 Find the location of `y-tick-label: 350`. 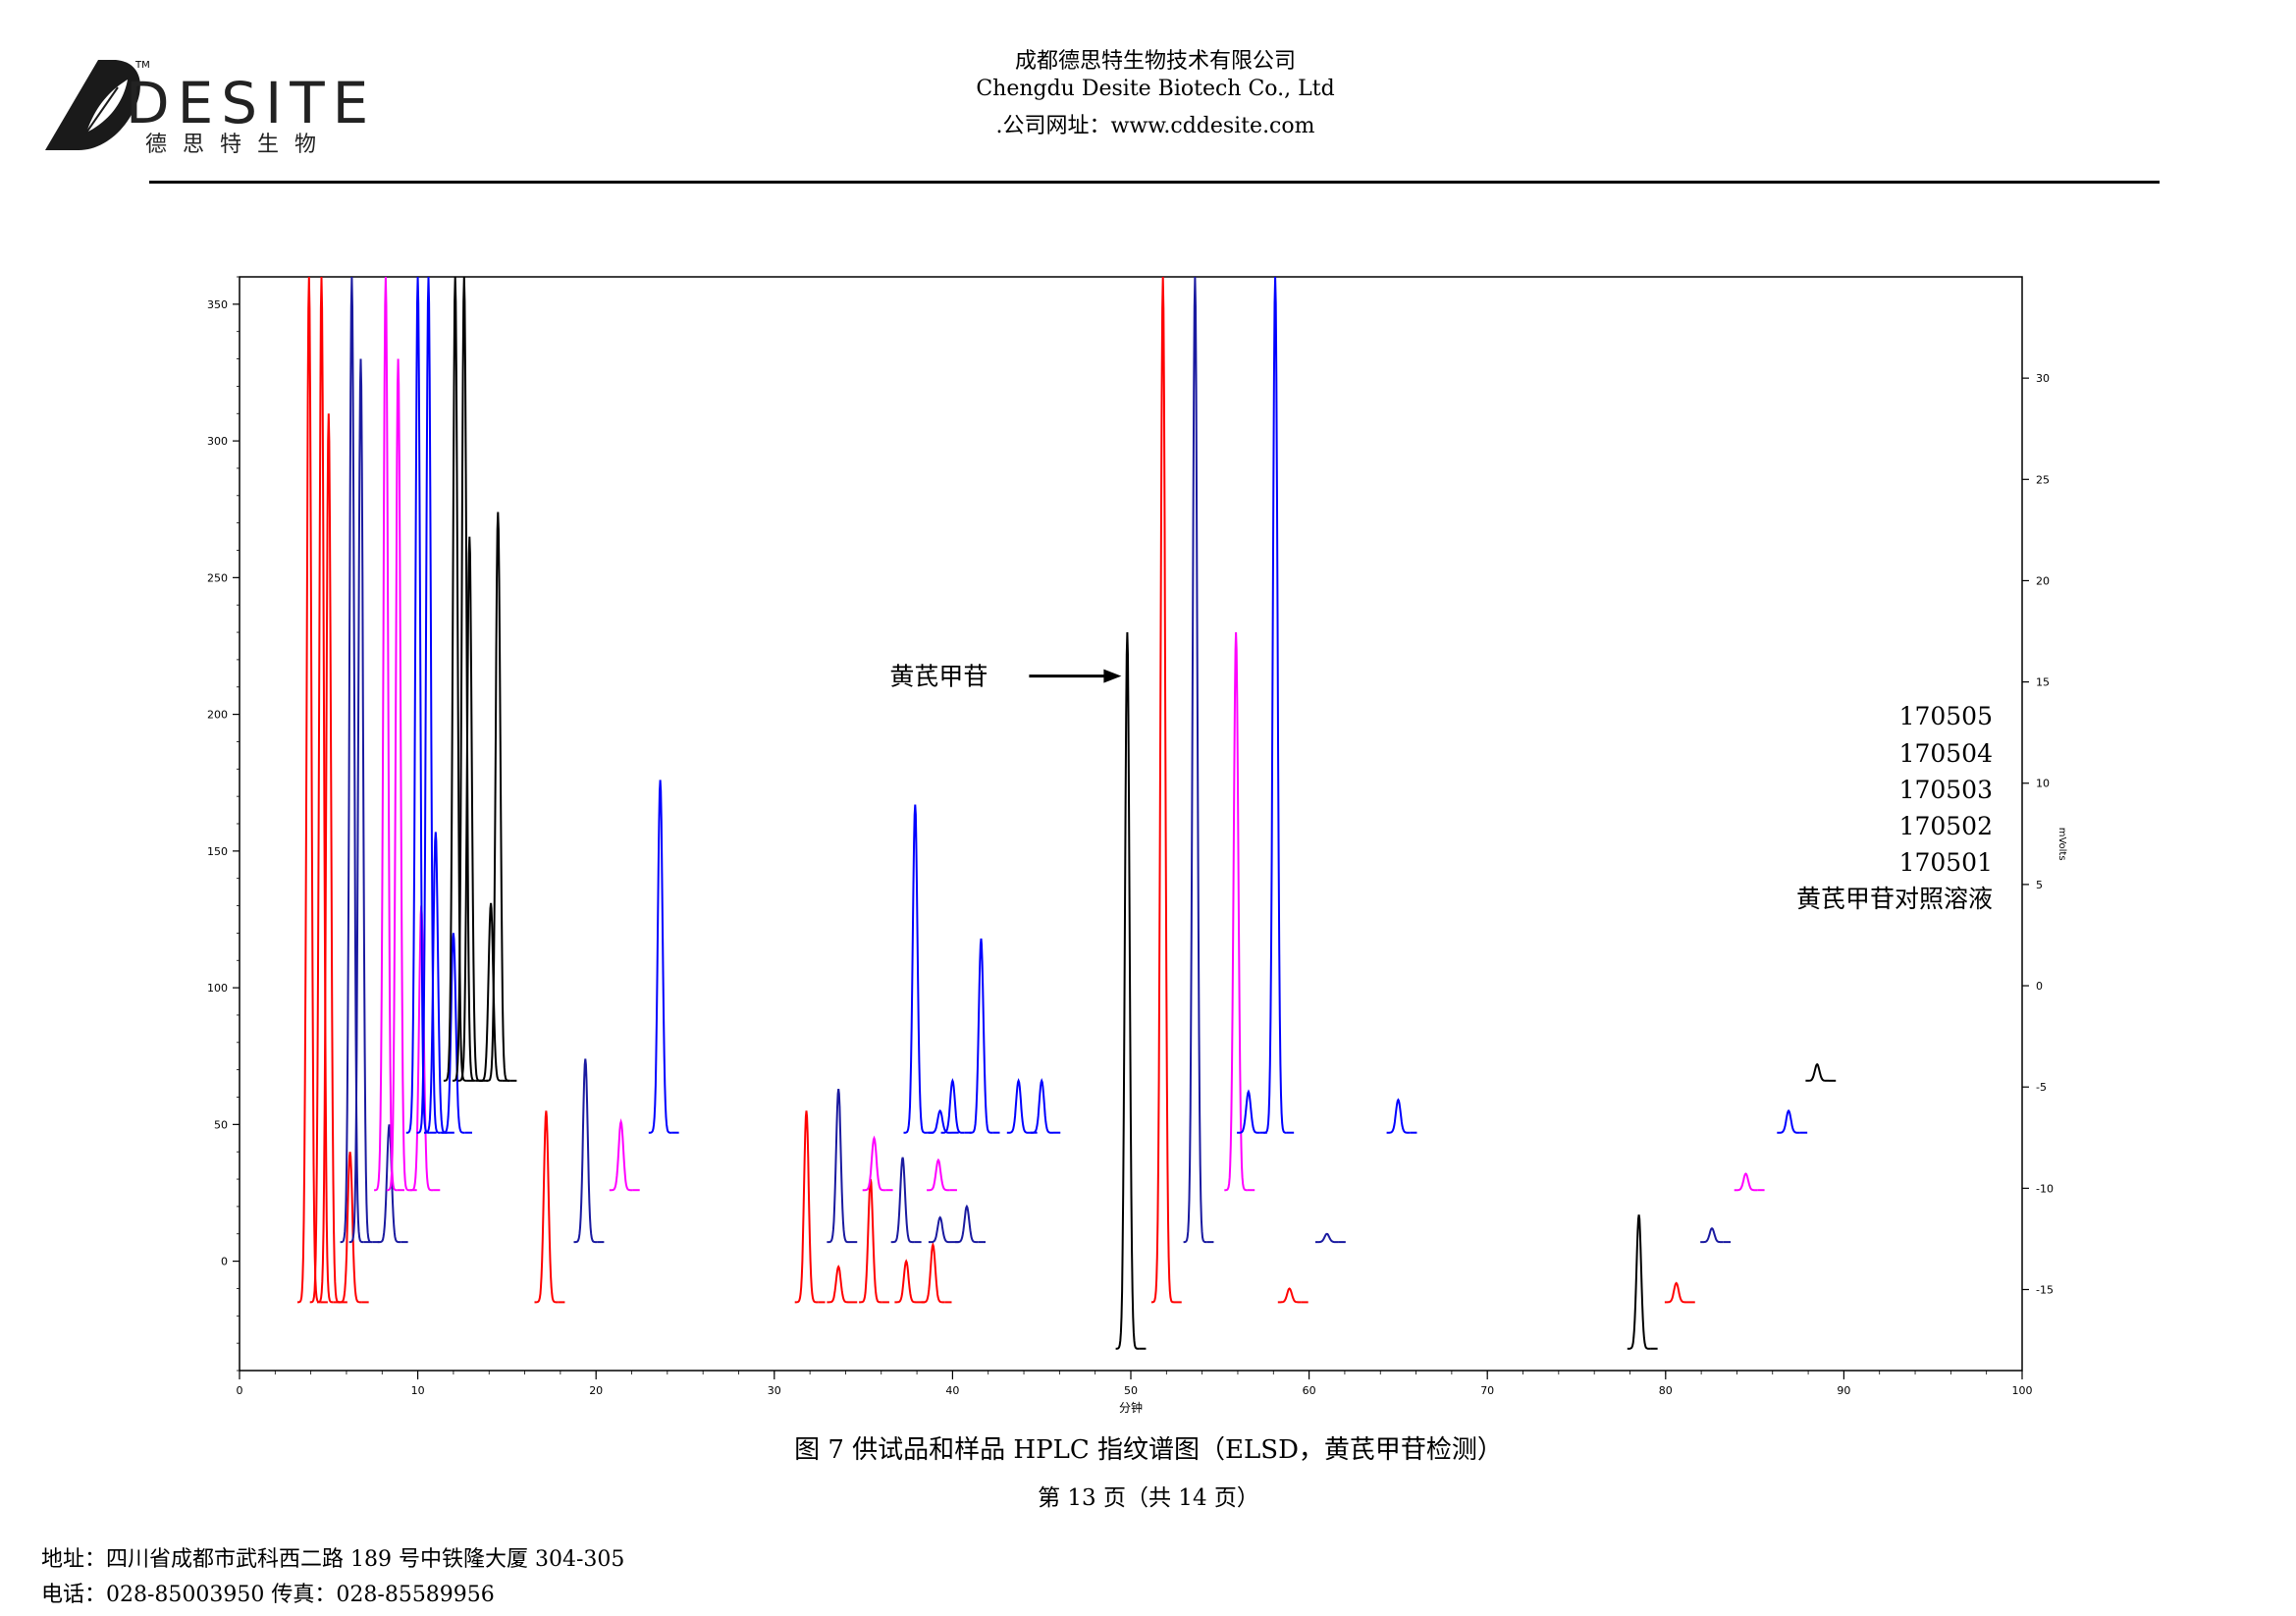

y-tick-label: 350 is located at coordinates (218, 304).